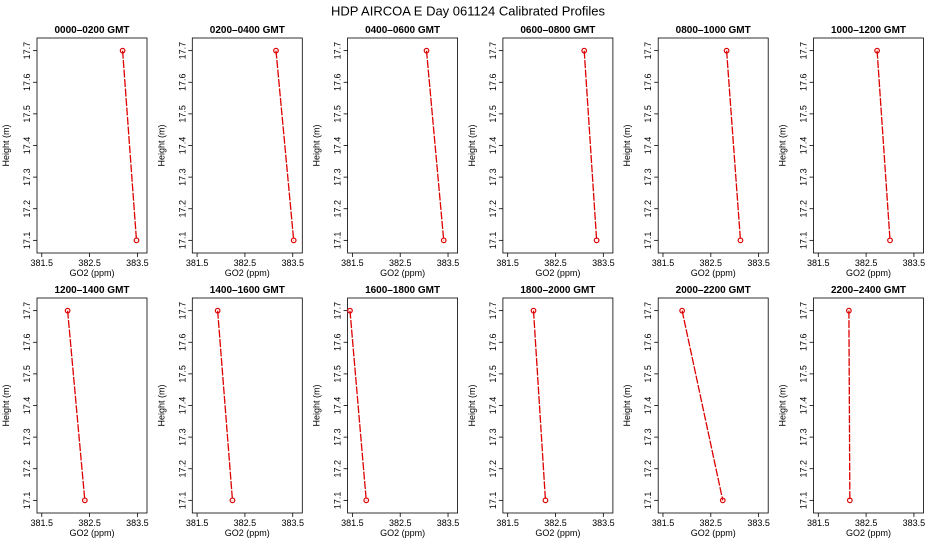 This screenshot has height=540, width=936. What do you see at coordinates (402, 290) in the screenshot?
I see `panel-title: 1600–1800 GMT` at bounding box center [402, 290].